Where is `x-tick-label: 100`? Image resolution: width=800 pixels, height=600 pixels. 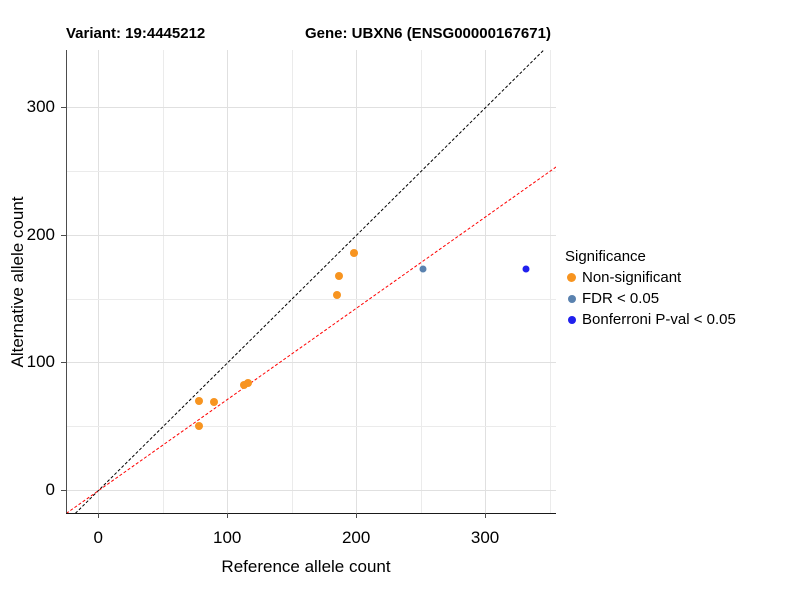
x-tick-label: 100 is located at coordinates (227, 537).